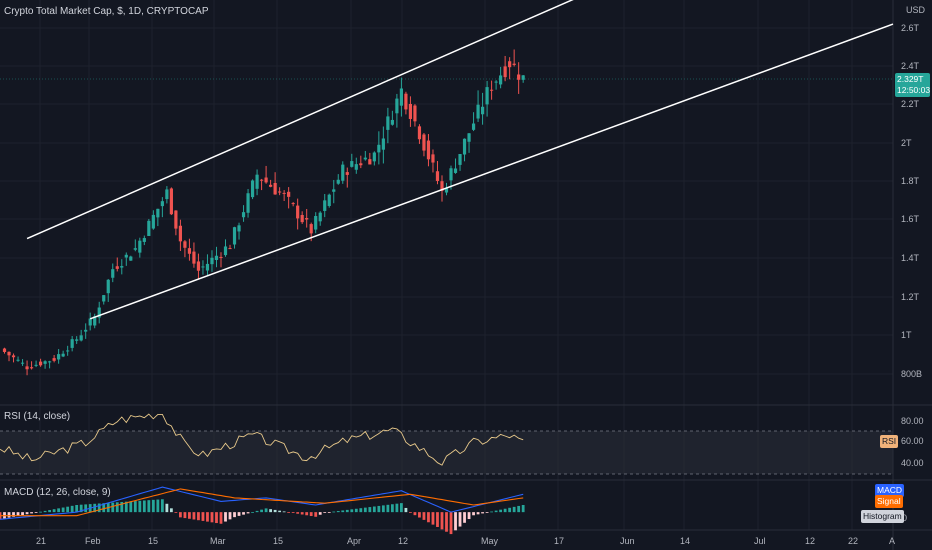  I want to click on rsi-level-label: 60.00, so click(912, 441).